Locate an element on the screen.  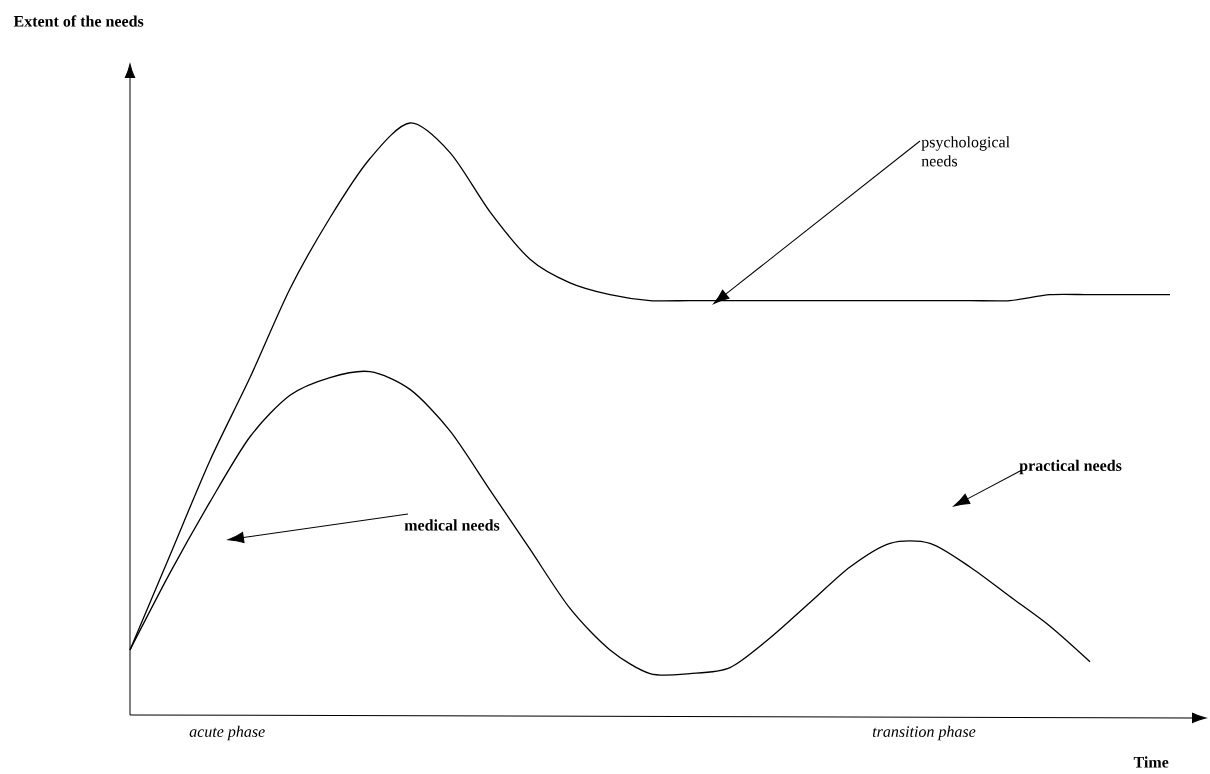
text: transition phase is located at coordinates (924, 733).